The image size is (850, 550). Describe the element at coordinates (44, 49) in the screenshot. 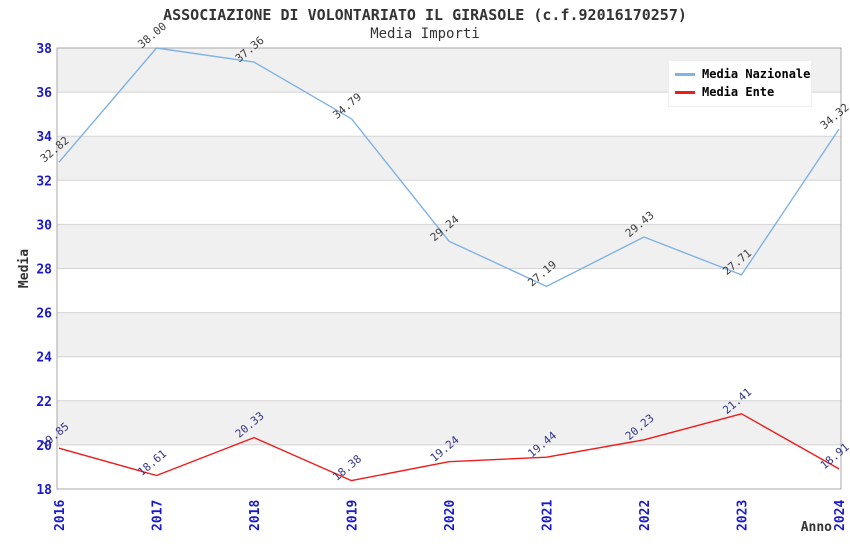

I see `y-tick-label: 38` at that location.